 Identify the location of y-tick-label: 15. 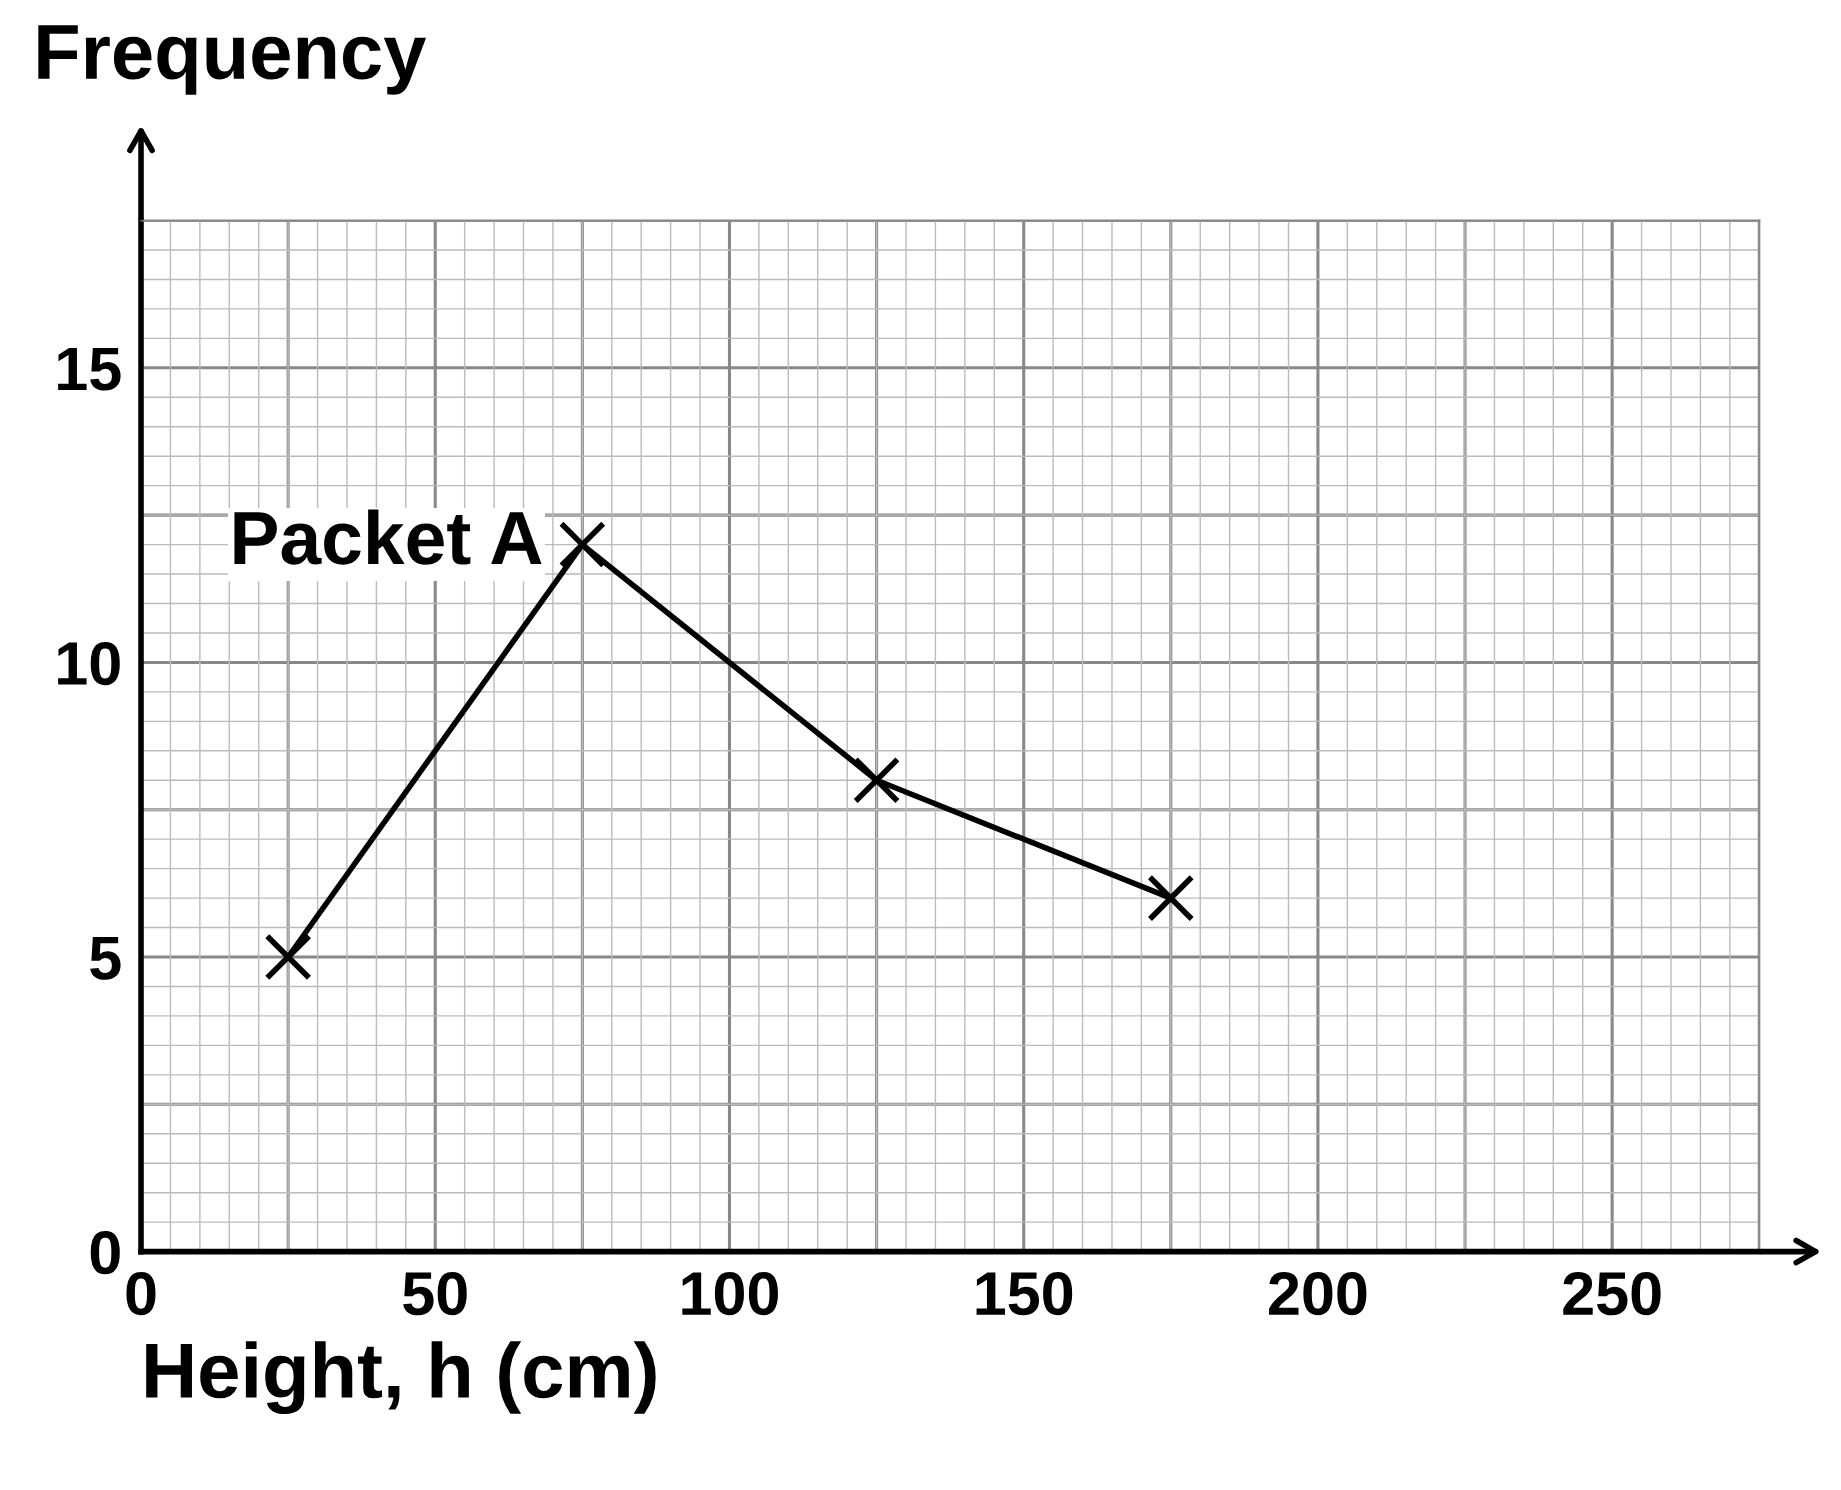
(89, 369).